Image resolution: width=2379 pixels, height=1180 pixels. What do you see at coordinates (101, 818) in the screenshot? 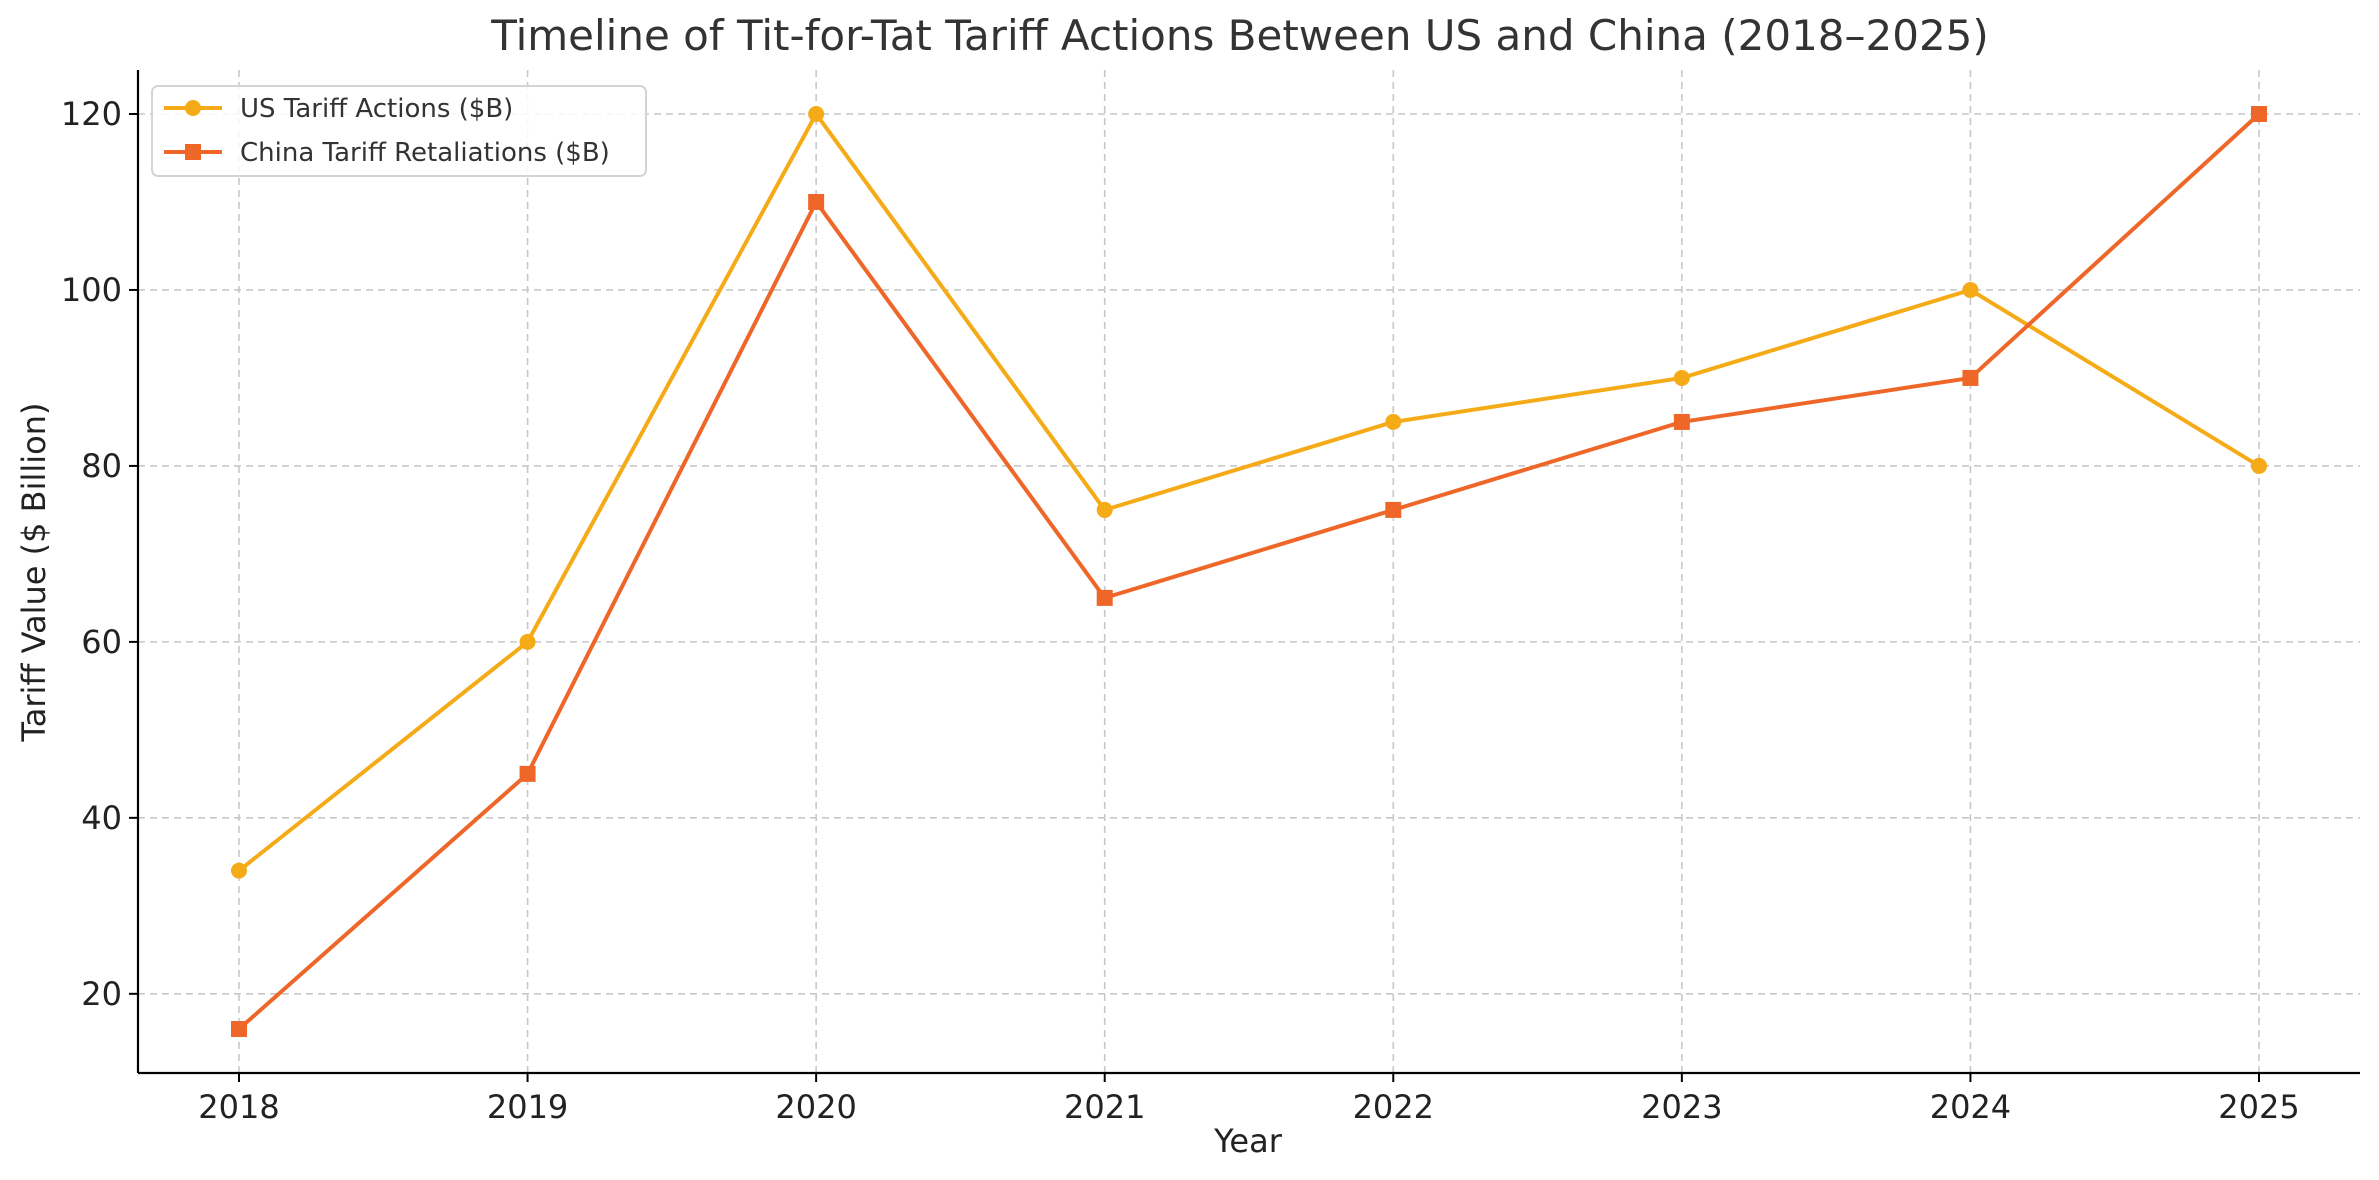
I see `y-tick-label: 40` at bounding box center [101, 818].